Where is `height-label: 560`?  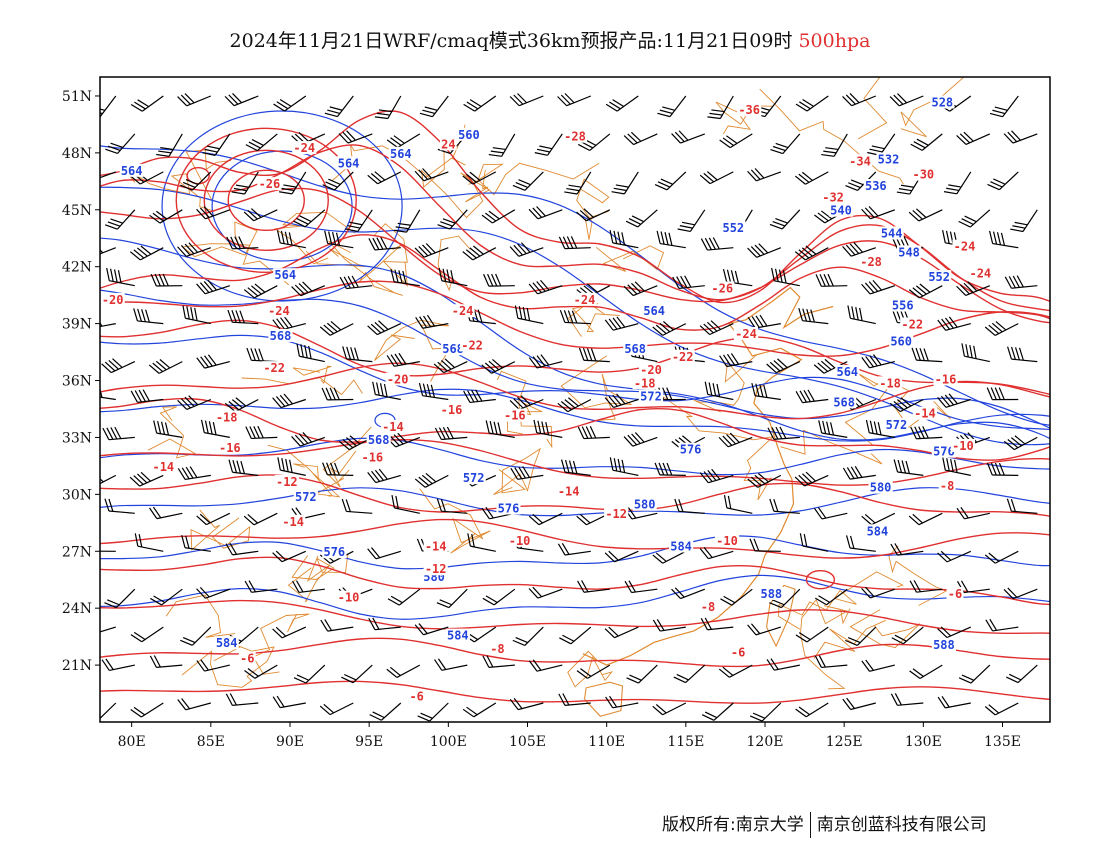 height-label: 560 is located at coordinates (901, 342).